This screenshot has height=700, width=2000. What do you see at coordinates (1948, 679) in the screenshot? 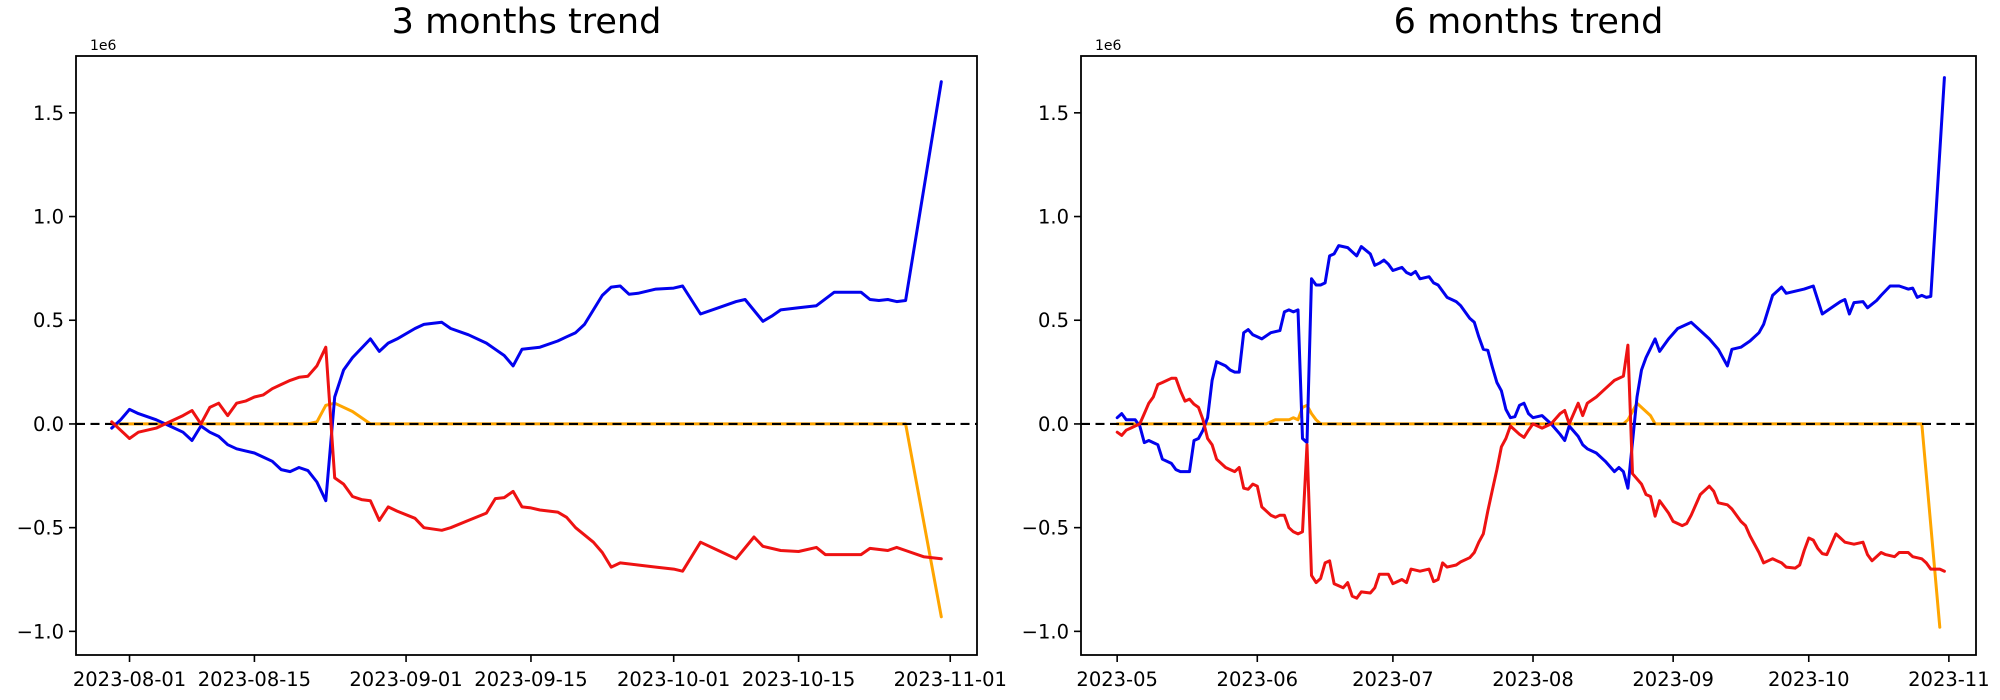
I see `x-tick-label: 2023-11` at bounding box center [1948, 679].